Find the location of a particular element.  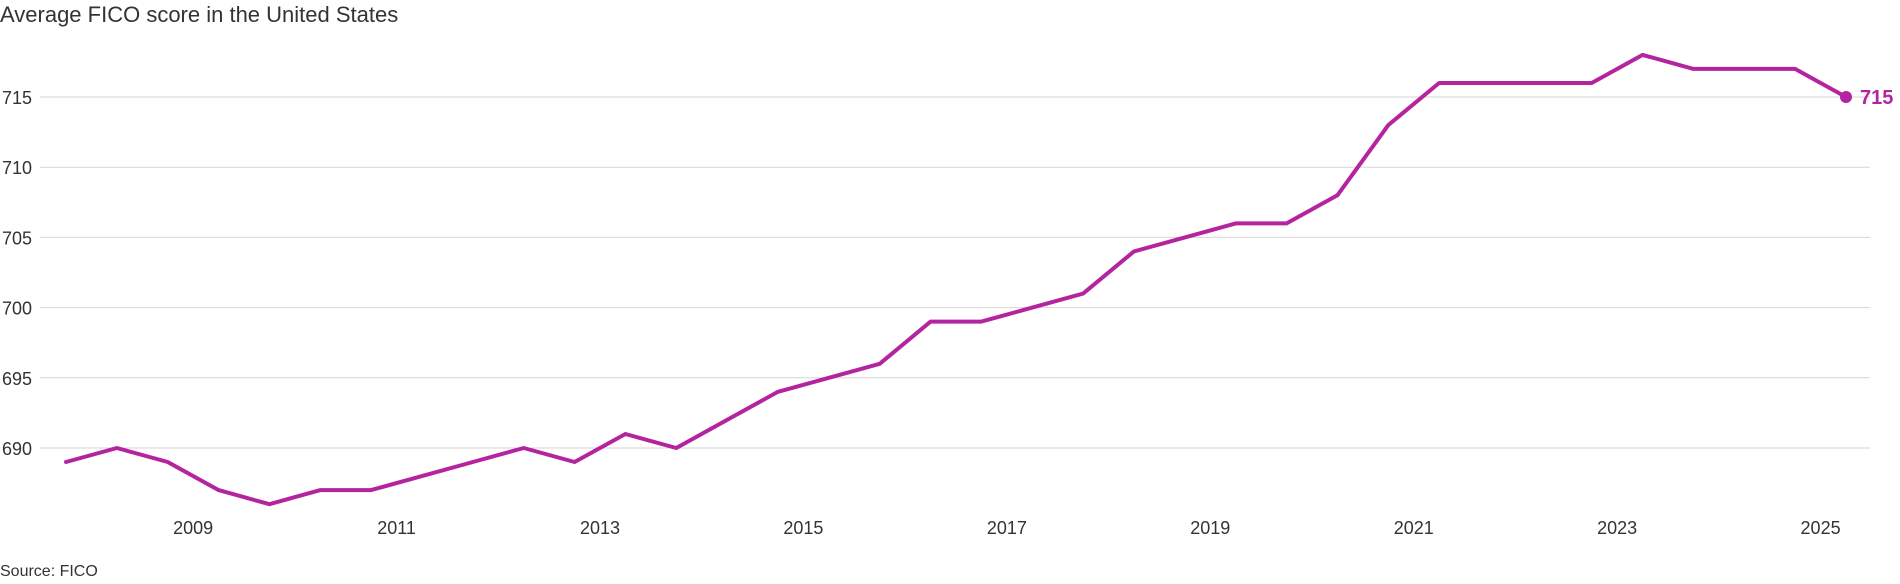

y-tick-label-700: 700 is located at coordinates (17, 309).